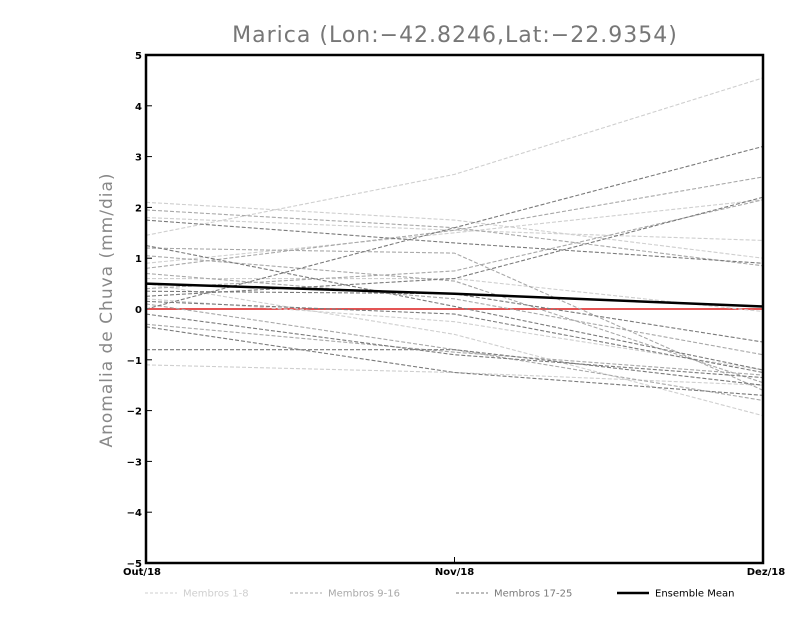  I want to click on y-tick-label: 4, so click(138, 107).